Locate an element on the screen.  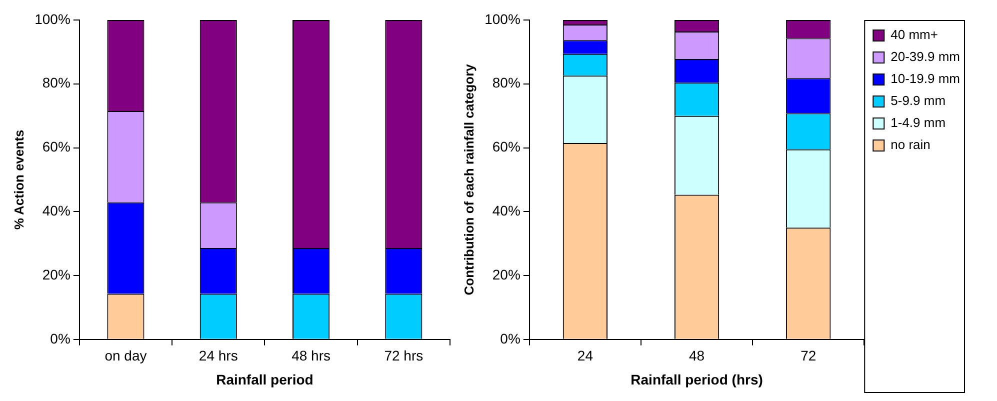
x-axis-title: Rainfall period is located at coordinates (265, 379).